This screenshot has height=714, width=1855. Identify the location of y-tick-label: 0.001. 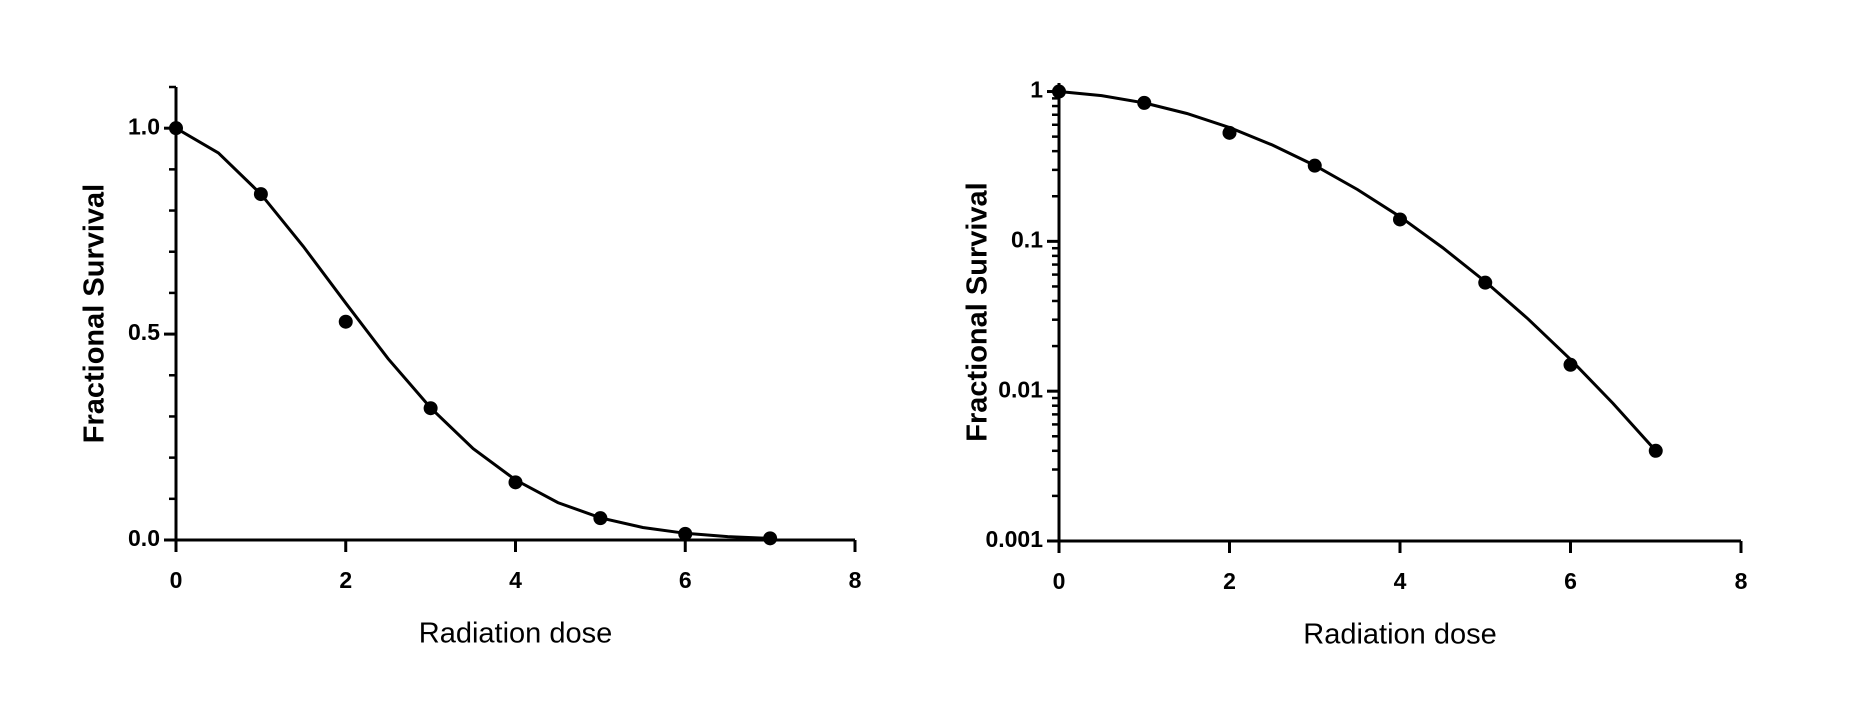
(1014, 539).